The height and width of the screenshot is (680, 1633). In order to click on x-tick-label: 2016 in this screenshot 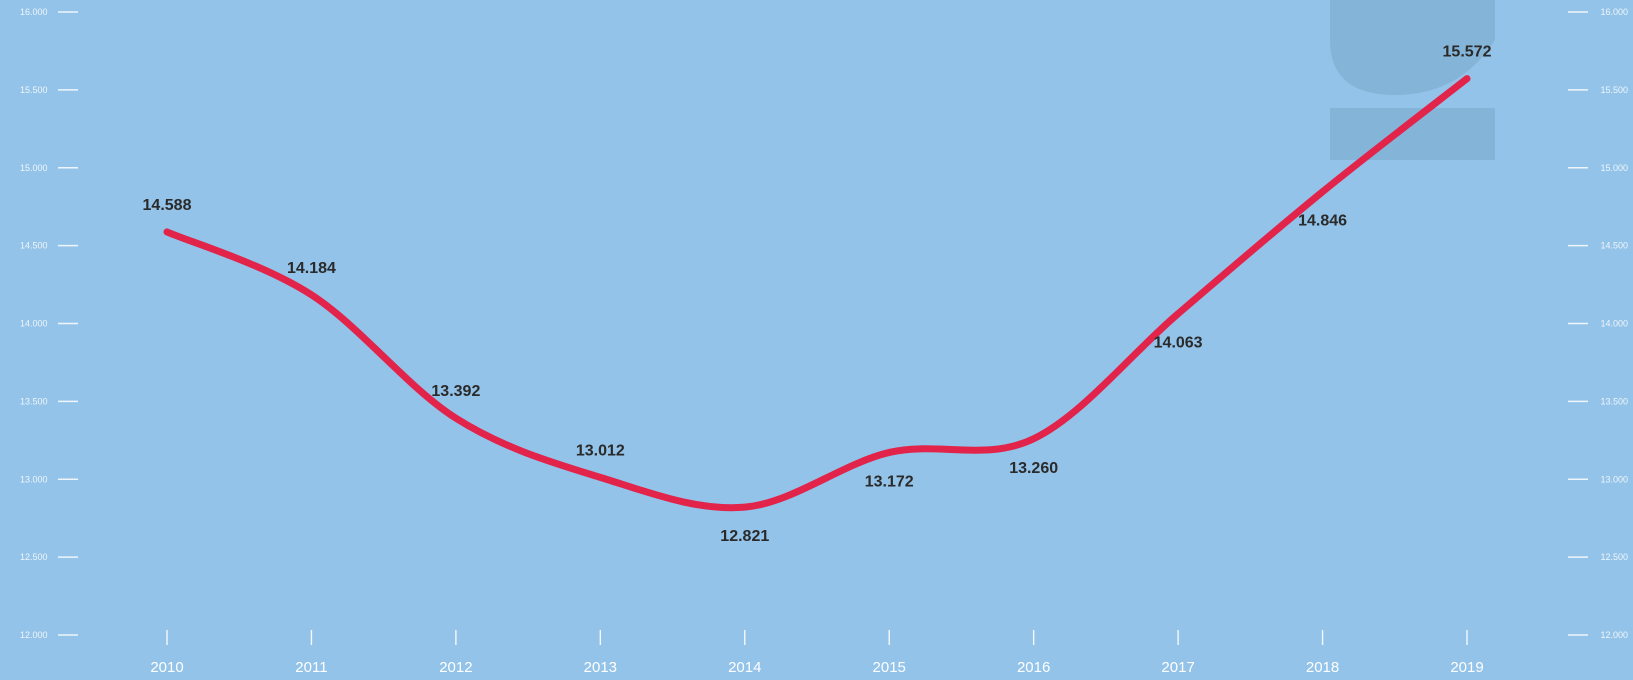, I will do `click(1033, 667)`.